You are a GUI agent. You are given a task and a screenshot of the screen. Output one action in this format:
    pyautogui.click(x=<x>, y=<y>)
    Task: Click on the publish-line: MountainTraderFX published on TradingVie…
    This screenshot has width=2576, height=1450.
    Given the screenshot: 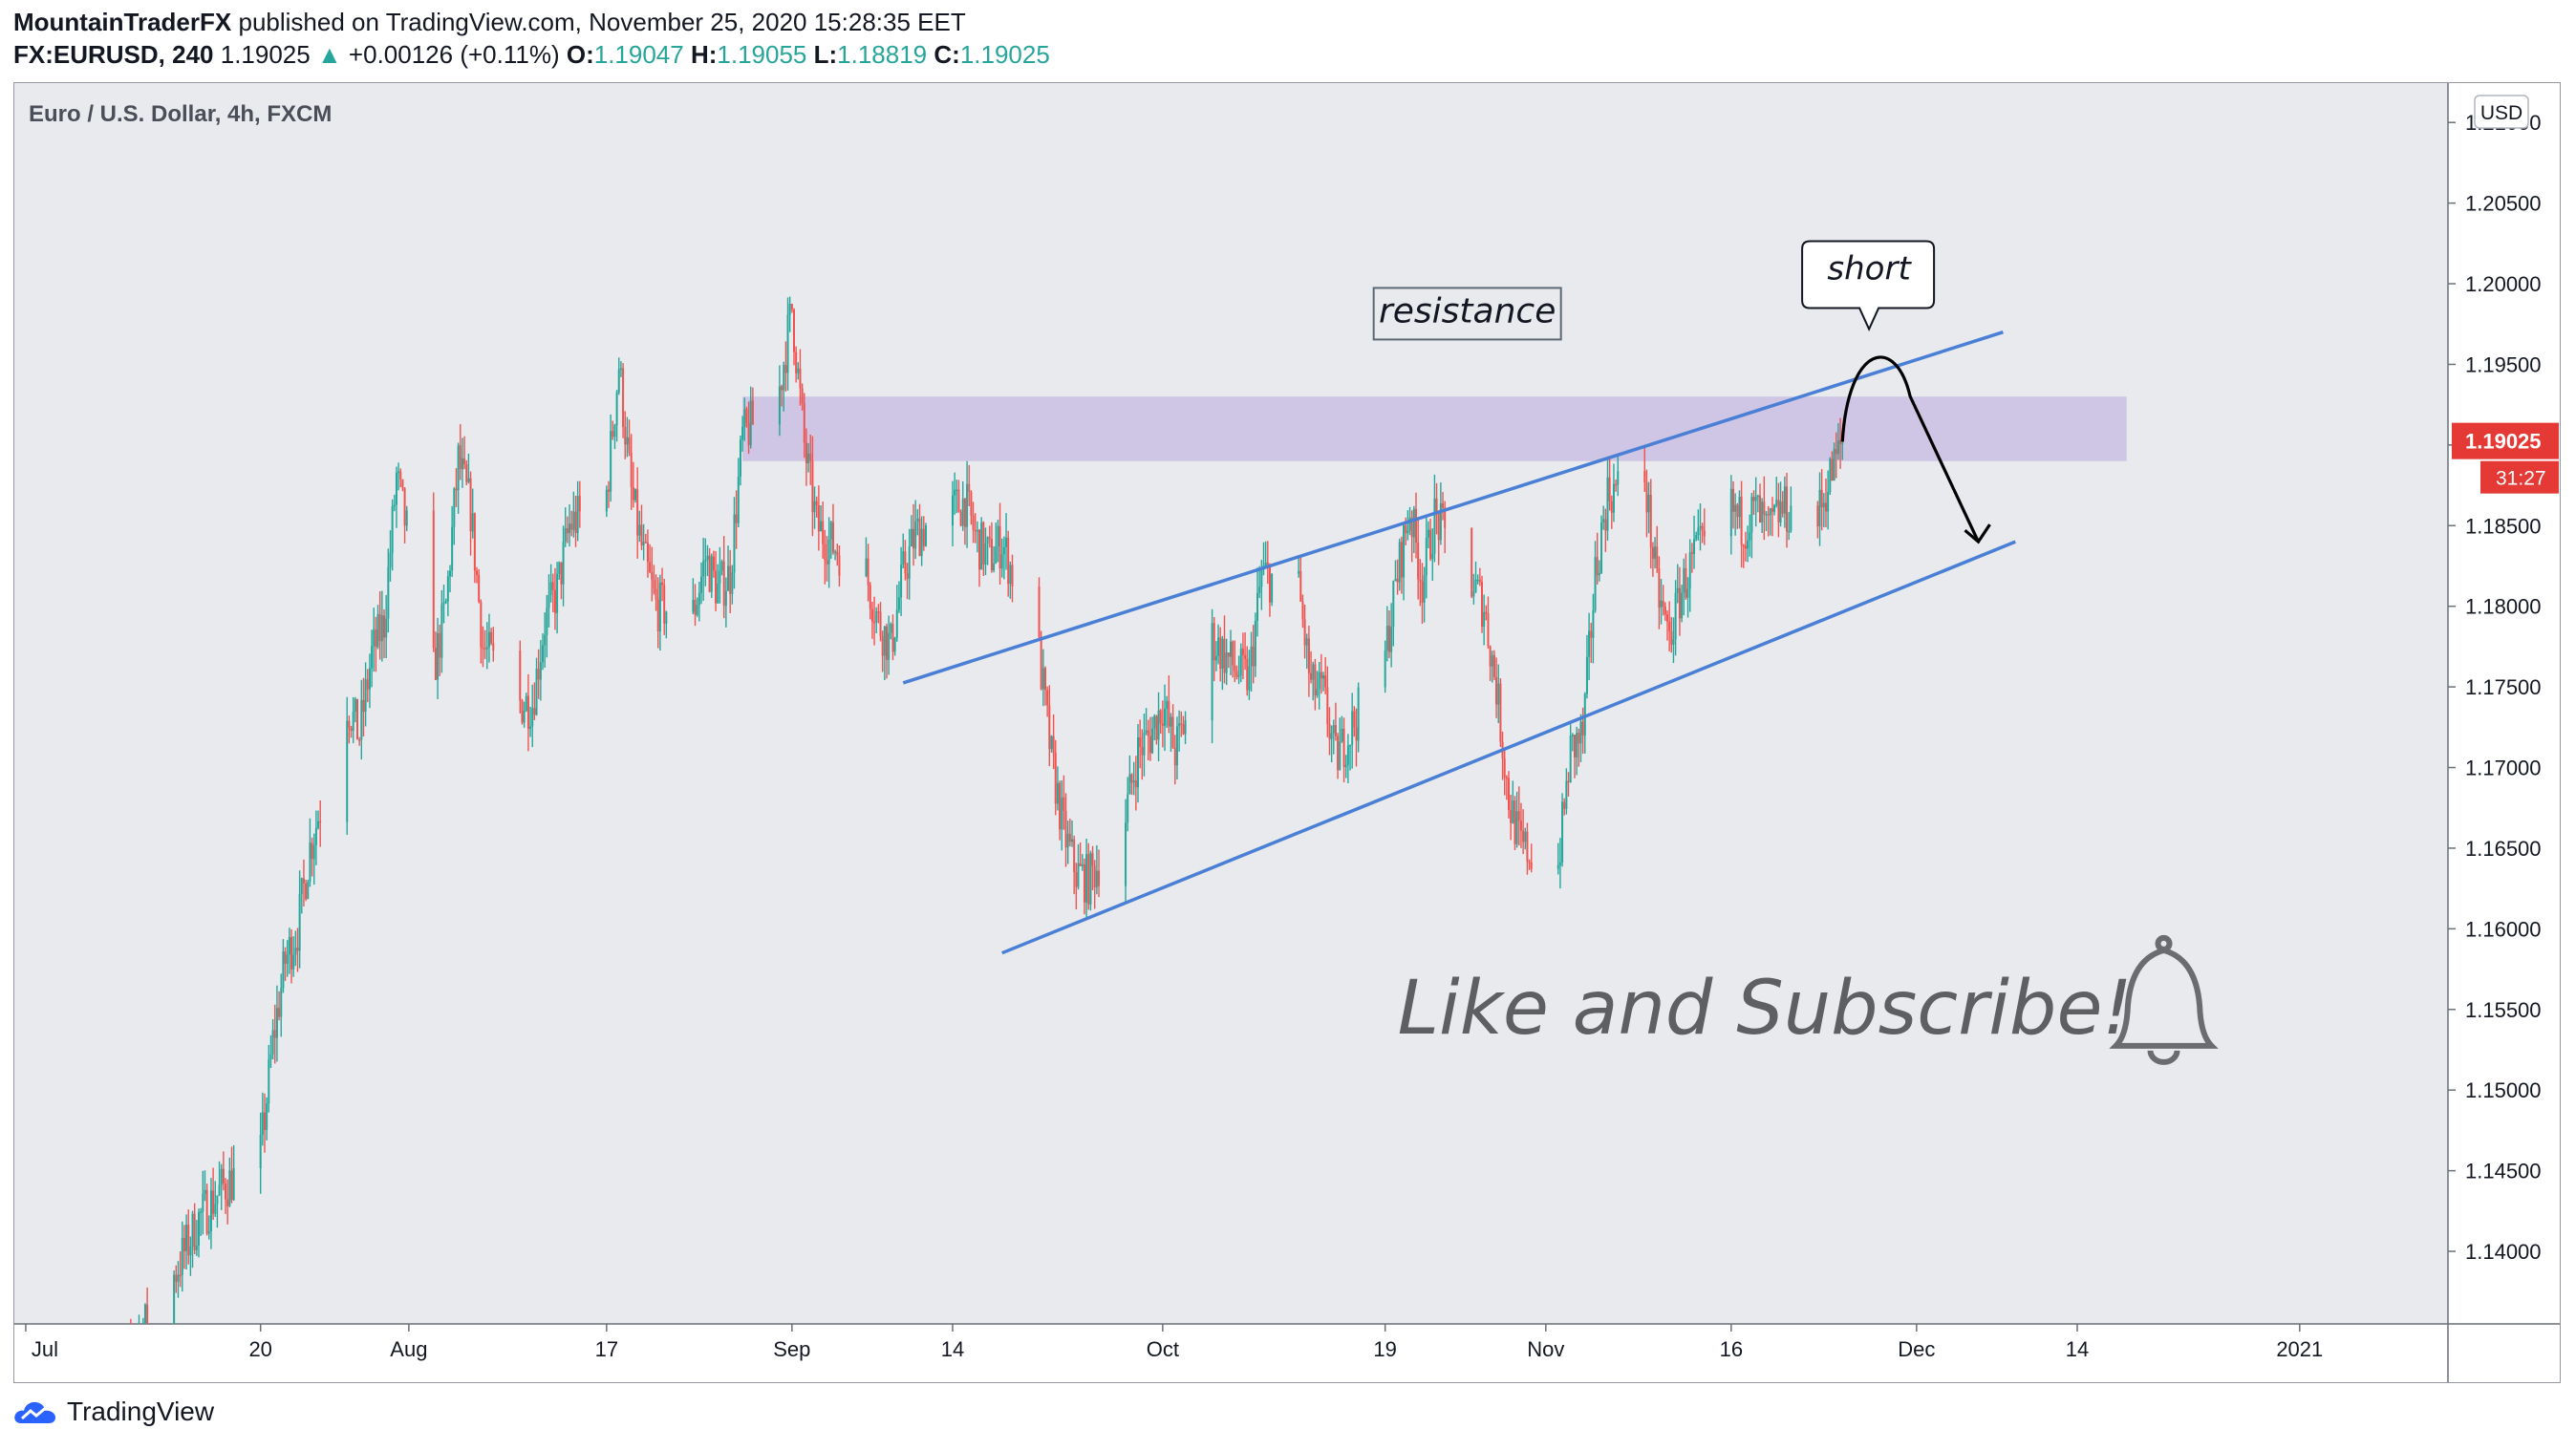 What is the action you would take?
    pyautogui.click(x=489, y=22)
    